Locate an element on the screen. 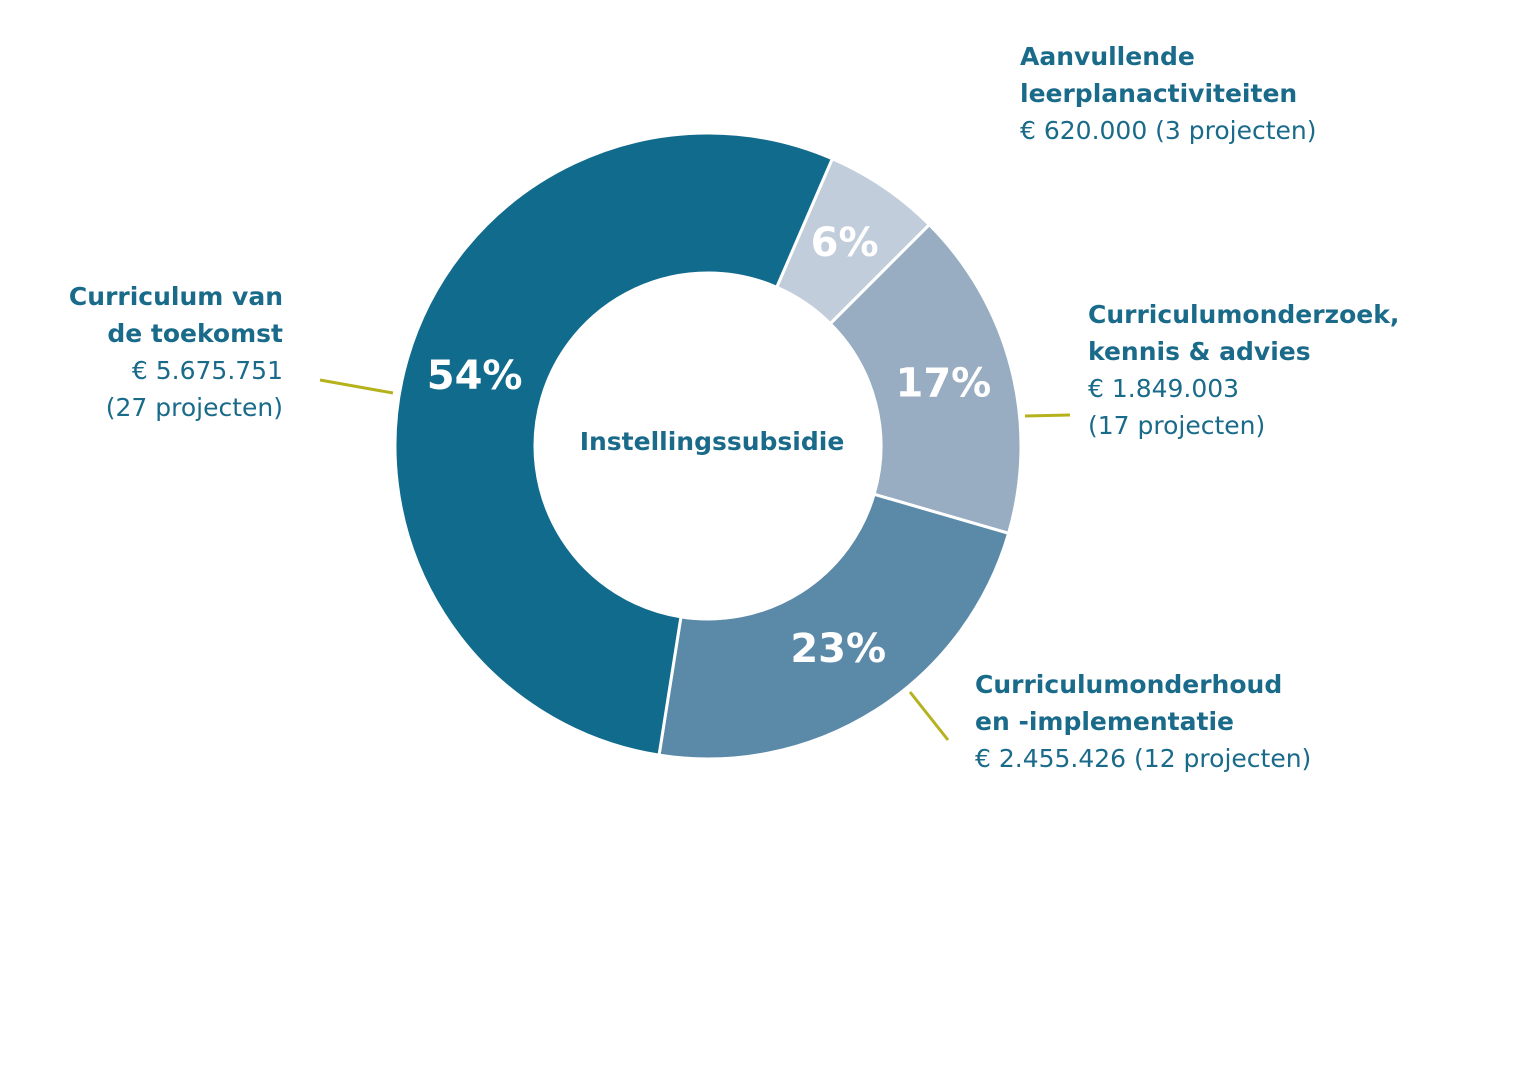 The image size is (1530, 1080). center-label: Instellingssubsidie is located at coordinates (712, 441).